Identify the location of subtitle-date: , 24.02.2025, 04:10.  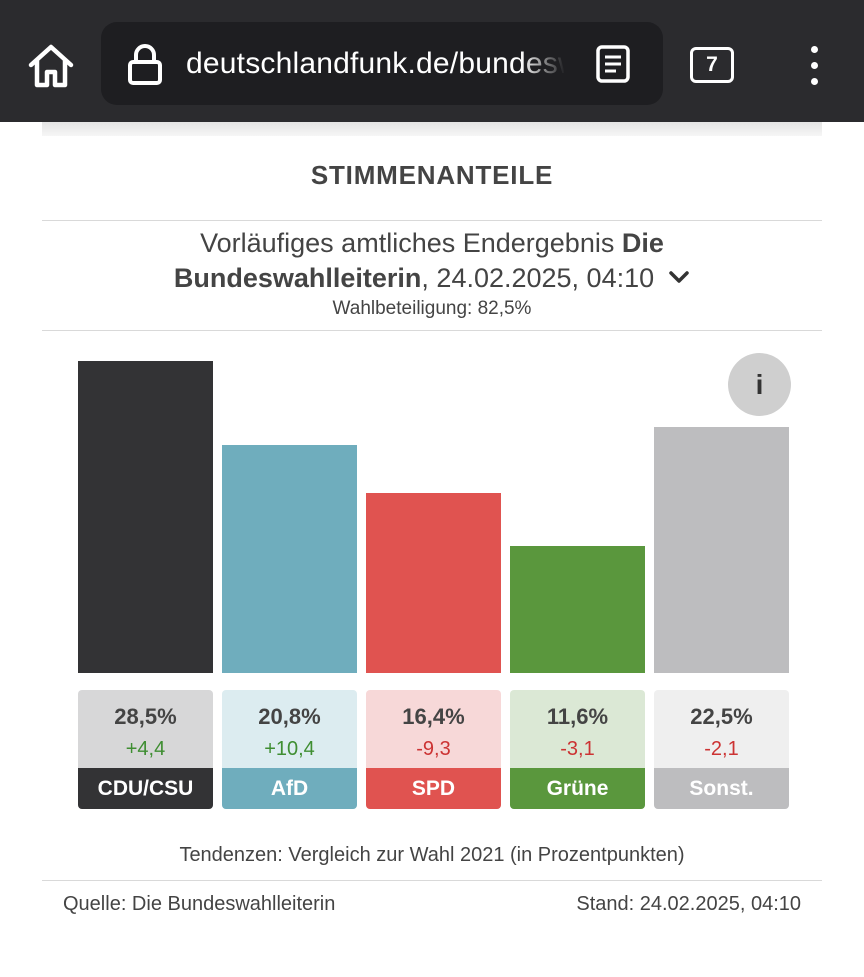
(538, 278).